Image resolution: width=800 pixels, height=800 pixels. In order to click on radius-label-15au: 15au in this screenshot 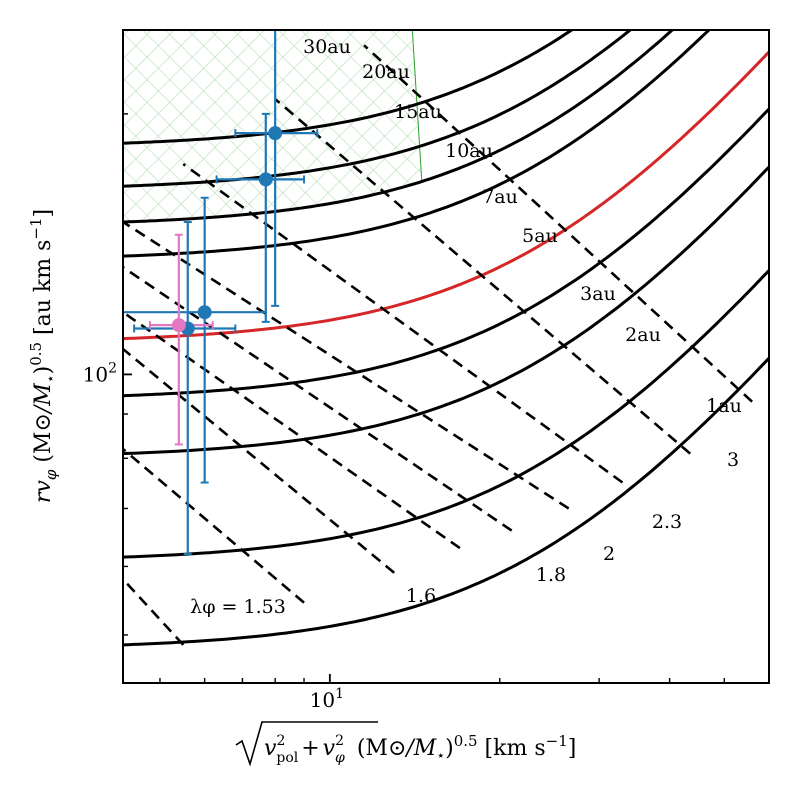, I will do `click(418, 112)`.